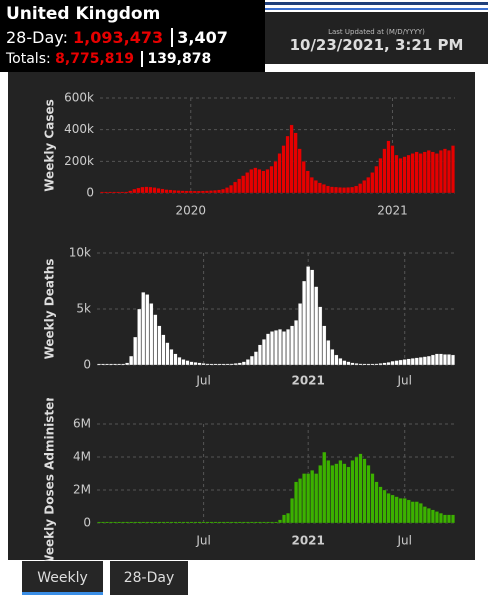 The image size is (488, 600). Describe the element at coordinates (376, 3) in the screenshot. I see `top-rule` at that location.